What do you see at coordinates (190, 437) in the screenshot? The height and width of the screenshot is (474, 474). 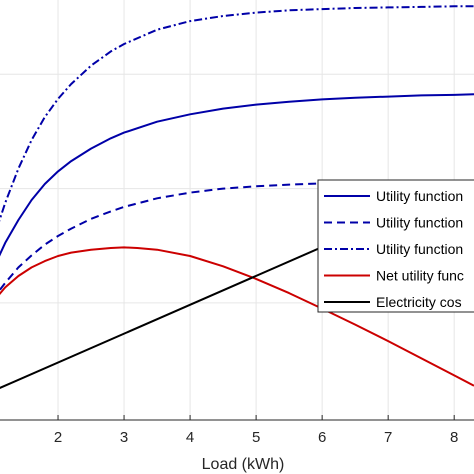 I see `x-tick-label: 4` at bounding box center [190, 437].